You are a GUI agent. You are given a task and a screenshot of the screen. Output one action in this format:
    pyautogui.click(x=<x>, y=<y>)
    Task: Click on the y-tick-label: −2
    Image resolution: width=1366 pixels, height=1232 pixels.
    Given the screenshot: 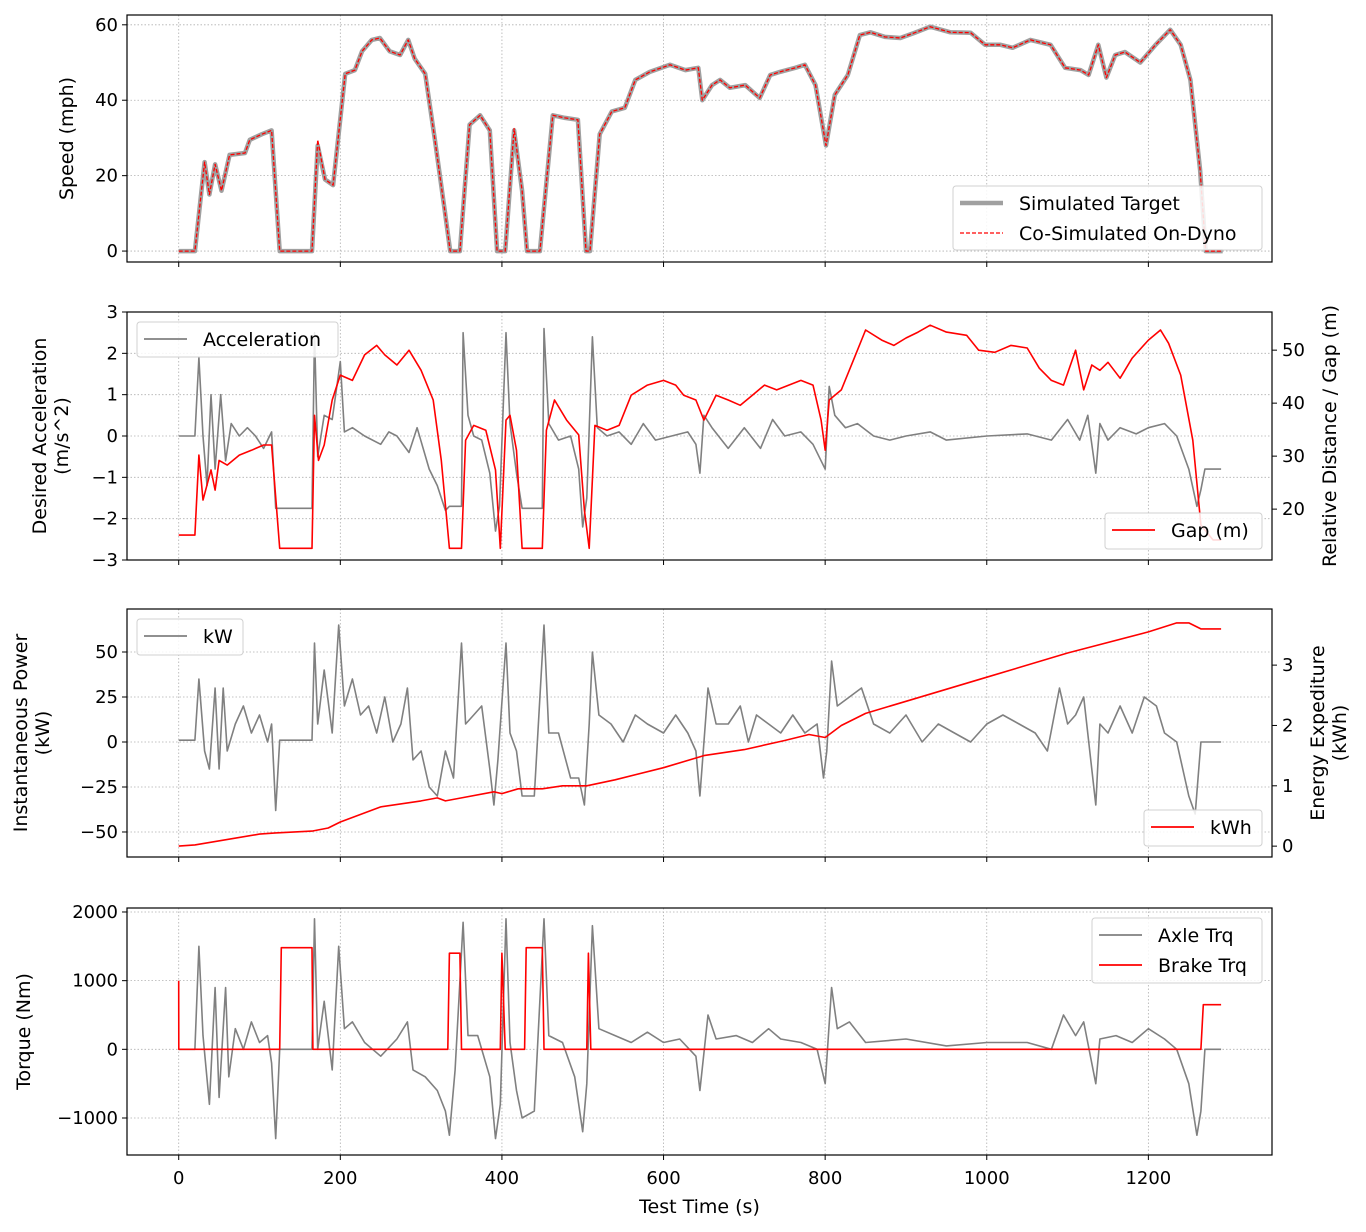 What is the action you would take?
    pyautogui.click(x=104, y=519)
    